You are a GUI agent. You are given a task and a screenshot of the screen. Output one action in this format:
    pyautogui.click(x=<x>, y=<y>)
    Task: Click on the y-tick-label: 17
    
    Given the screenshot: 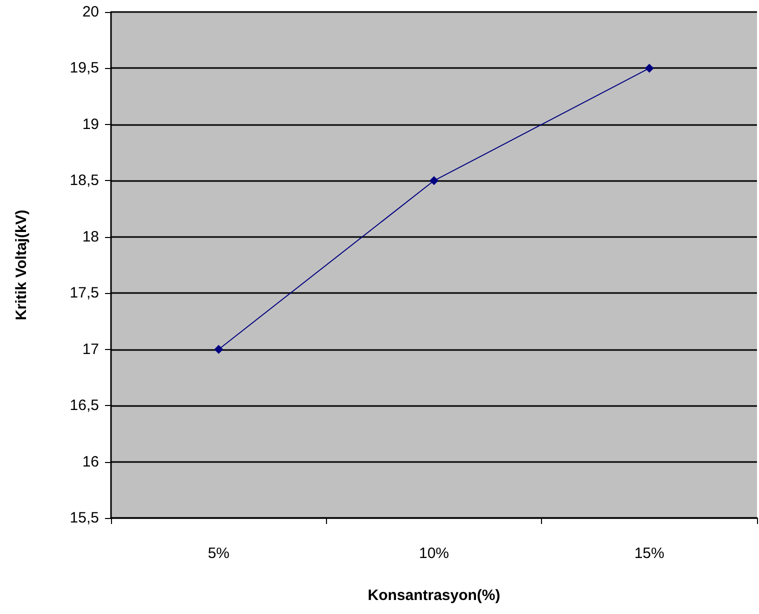 What is the action you would take?
    pyautogui.click(x=90, y=349)
    